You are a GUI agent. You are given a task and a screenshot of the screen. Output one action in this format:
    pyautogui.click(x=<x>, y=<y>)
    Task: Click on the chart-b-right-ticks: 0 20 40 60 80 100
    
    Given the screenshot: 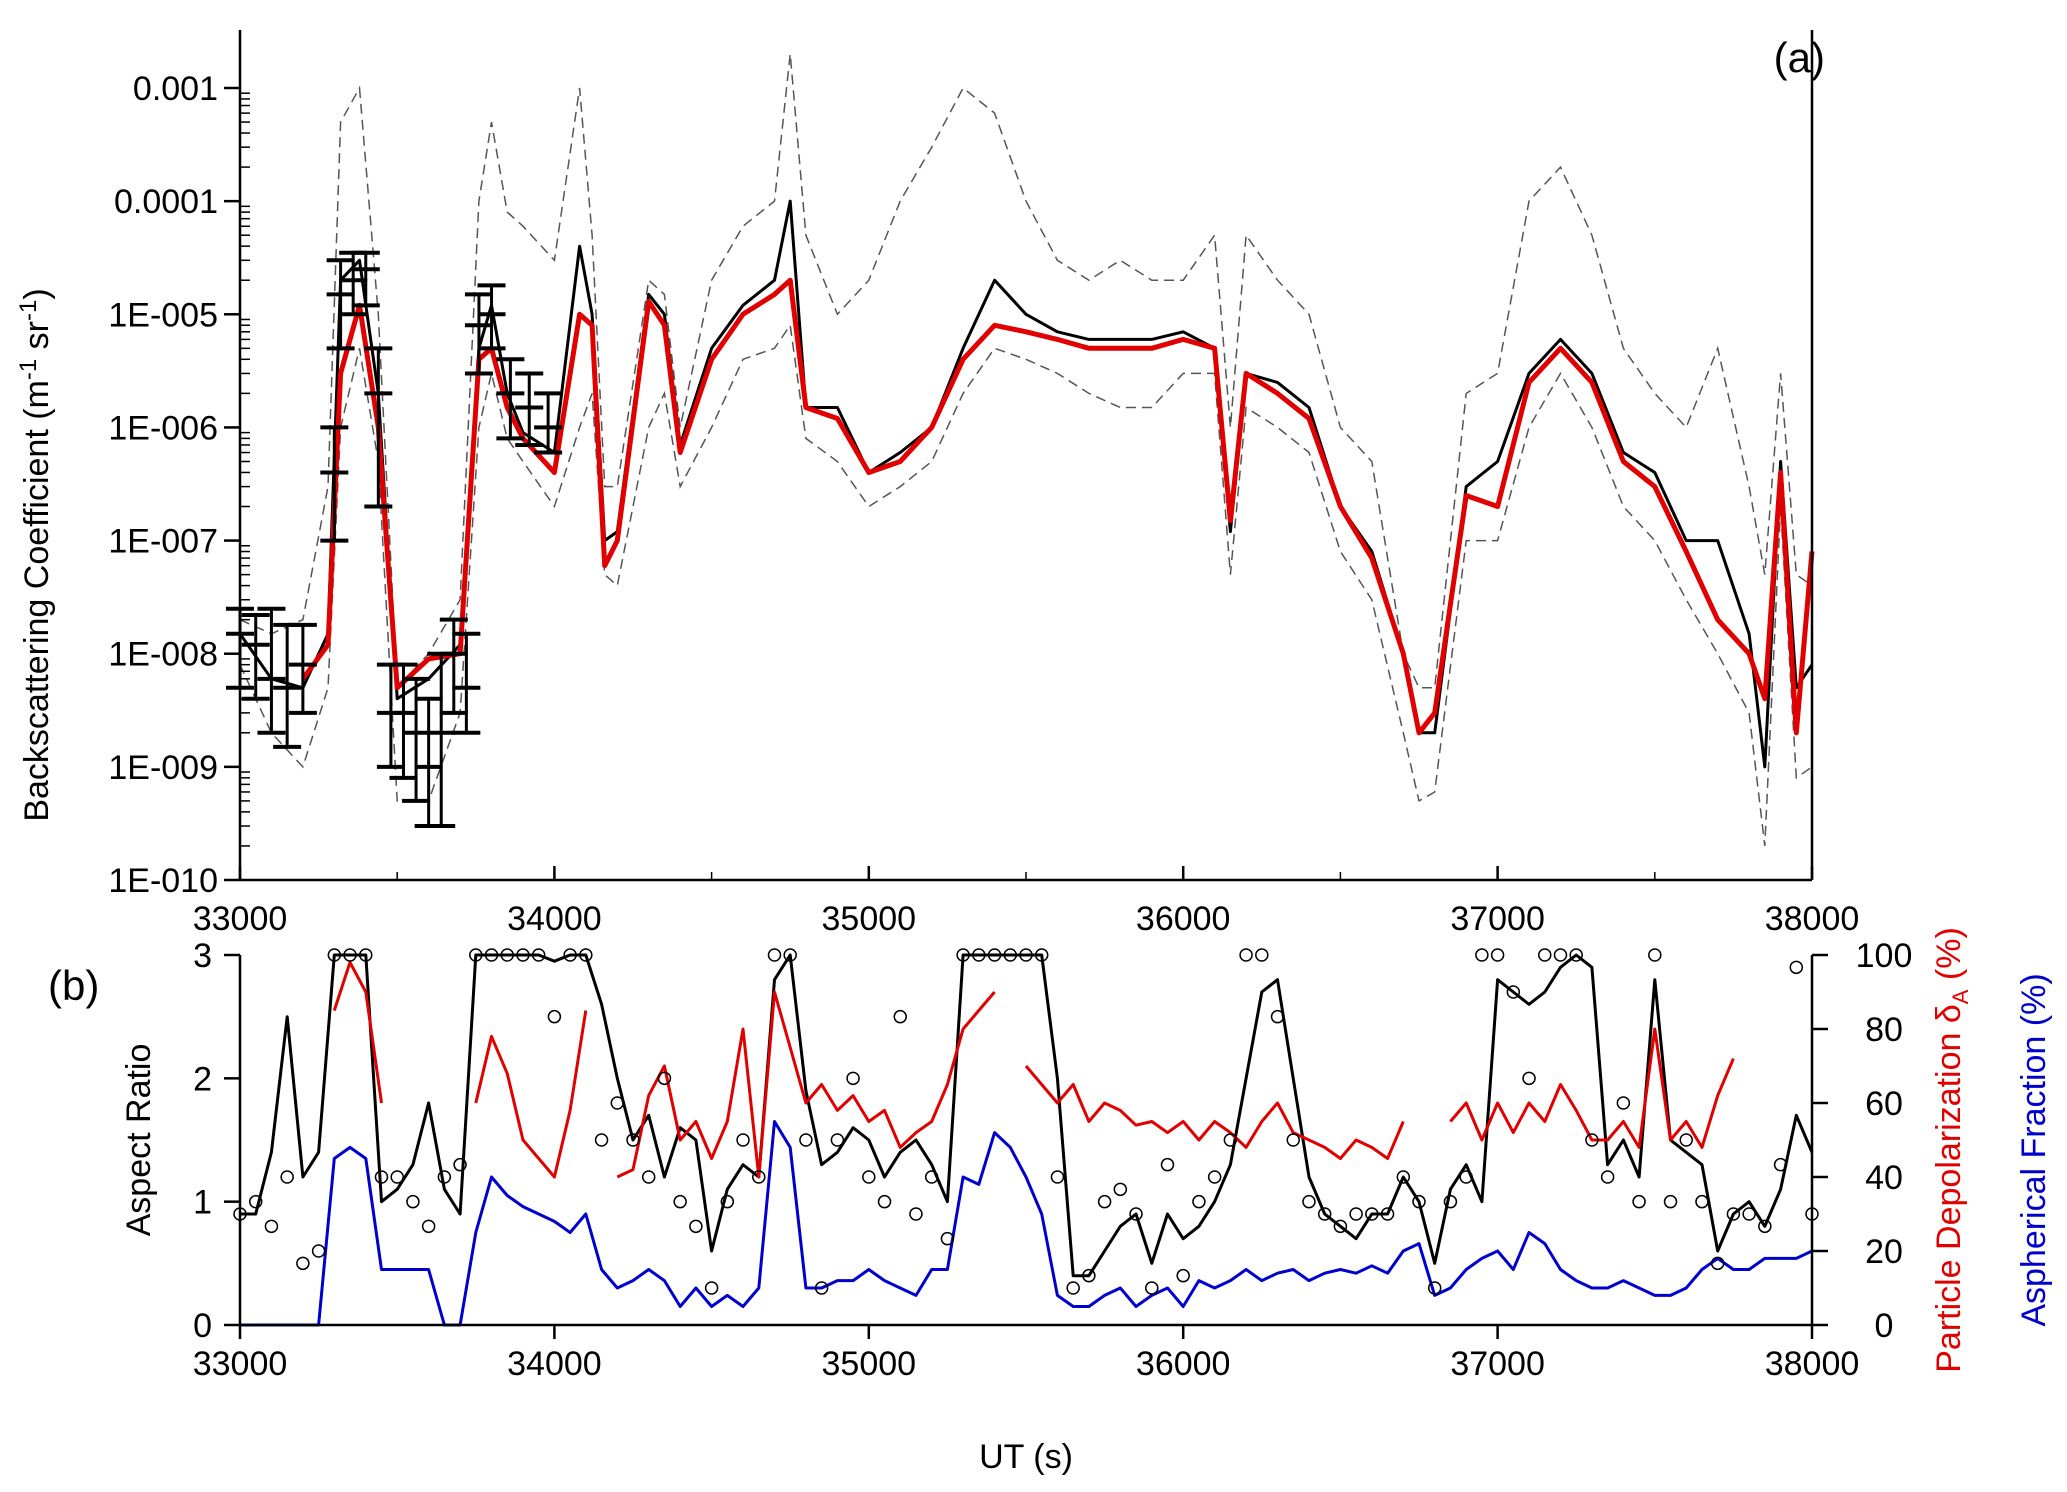 What is the action you would take?
    pyautogui.click(x=1862, y=1141)
    